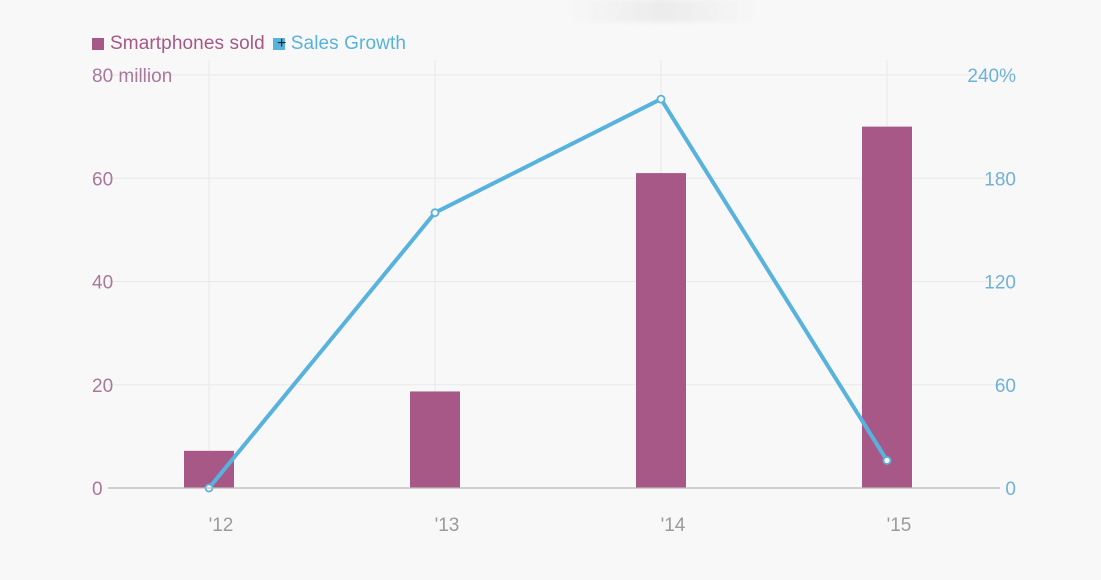  I want to click on left-axis-tick-label: 80 million, so click(132, 76).